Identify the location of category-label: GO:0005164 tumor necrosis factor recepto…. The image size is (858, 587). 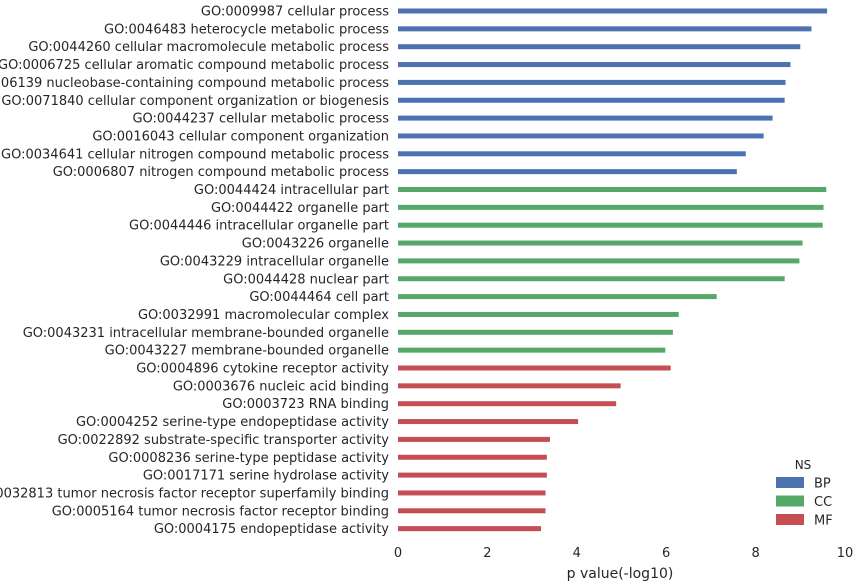
(220, 511).